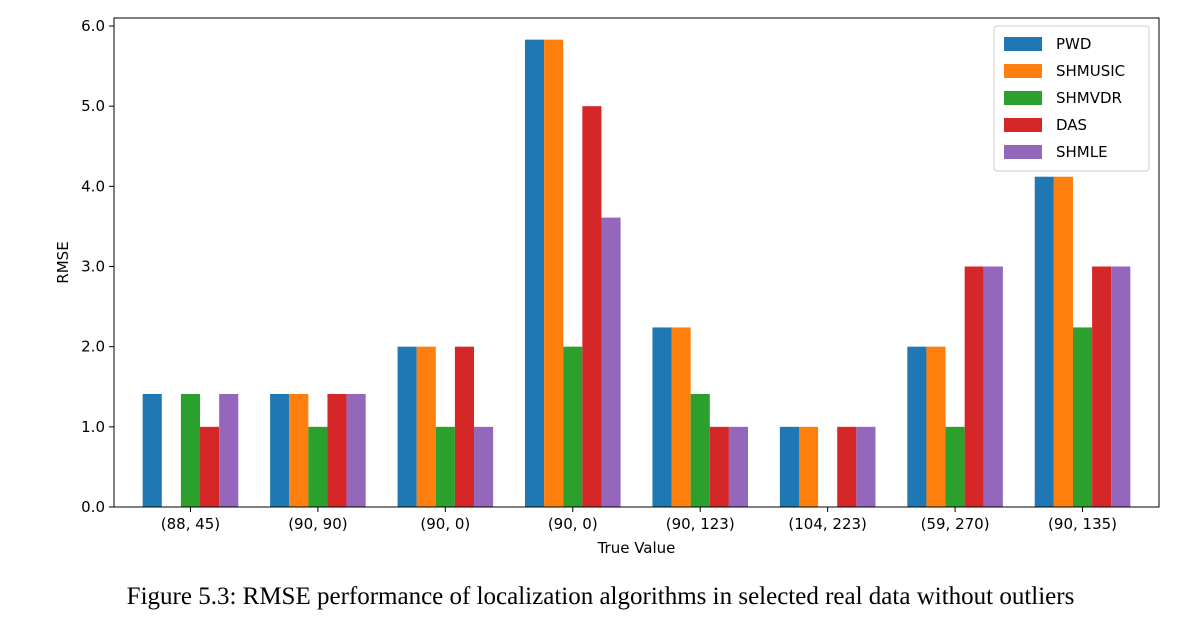 Image resolution: width=1201 pixels, height=633 pixels. Describe the element at coordinates (93, 106) in the screenshot. I see `y-tick-label: 5.0` at that location.